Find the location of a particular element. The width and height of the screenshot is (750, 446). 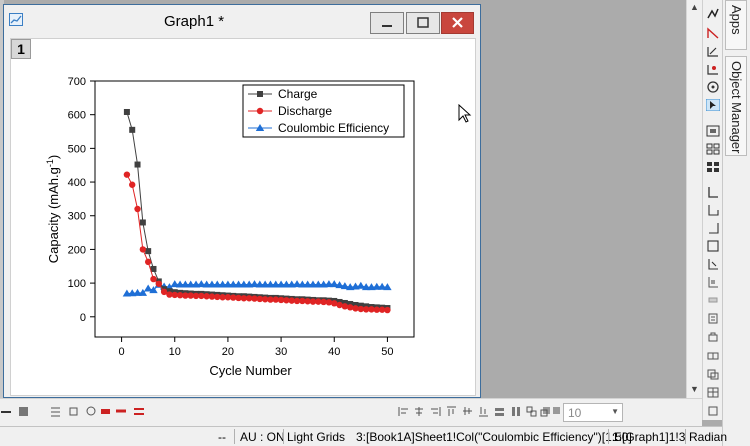

table-icon is located at coordinates (713, 392).